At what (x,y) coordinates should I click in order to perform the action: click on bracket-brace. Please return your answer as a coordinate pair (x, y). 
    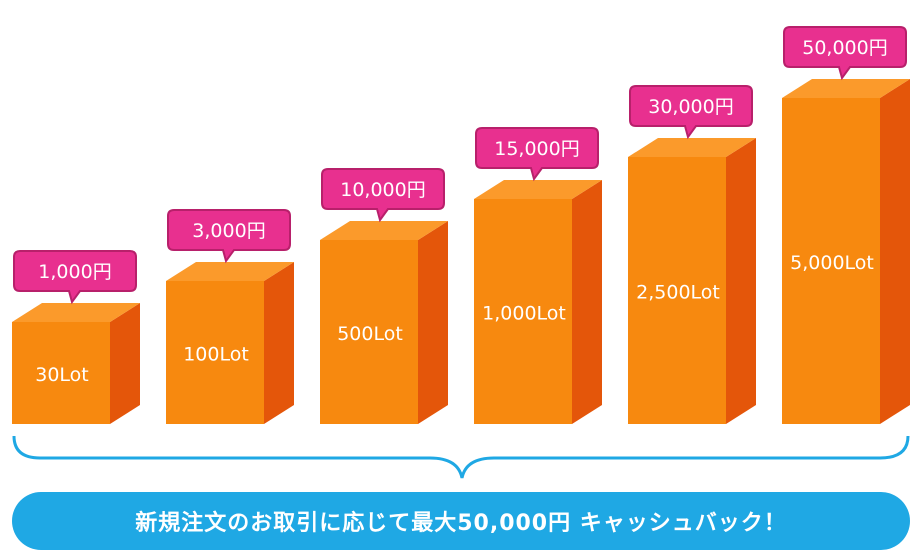
    Looking at the image, I should click on (461, 457).